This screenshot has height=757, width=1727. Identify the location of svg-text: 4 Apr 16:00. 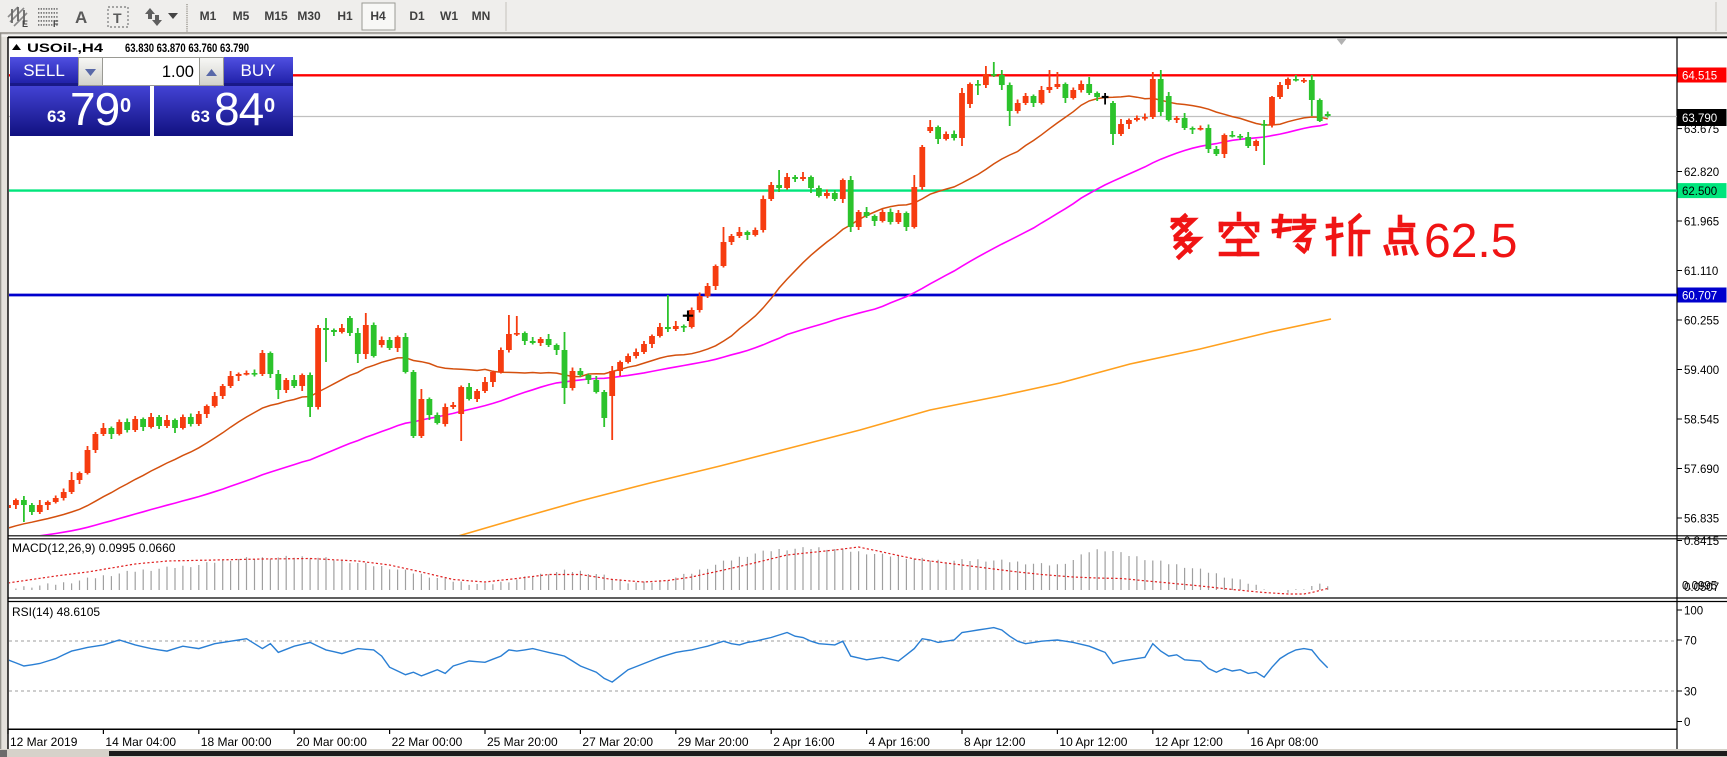
(900, 742).